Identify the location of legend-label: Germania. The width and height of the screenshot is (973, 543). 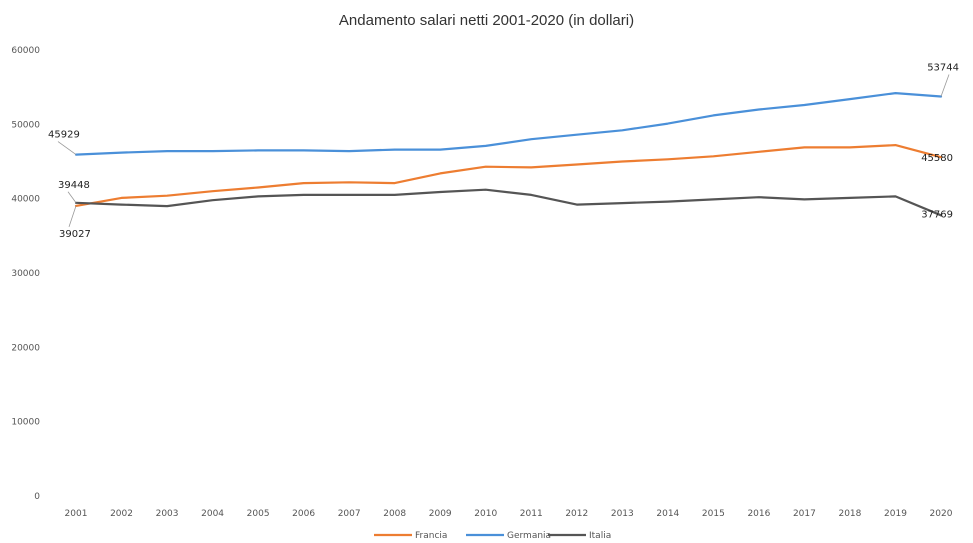
(529, 536).